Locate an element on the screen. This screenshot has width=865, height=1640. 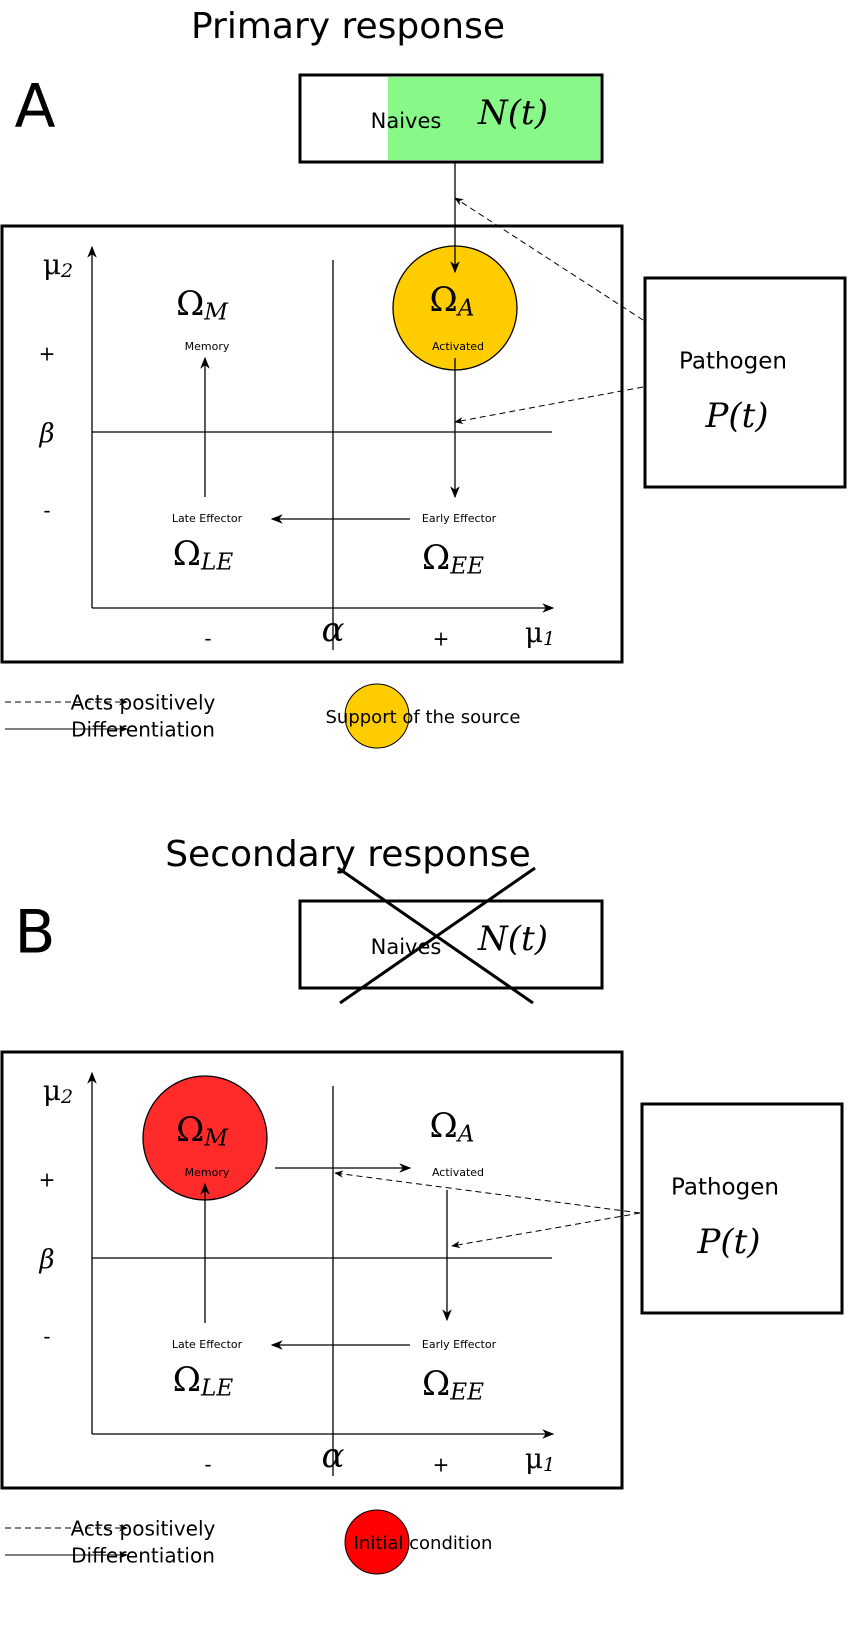
naives-fill is located at coordinates (494, 118).